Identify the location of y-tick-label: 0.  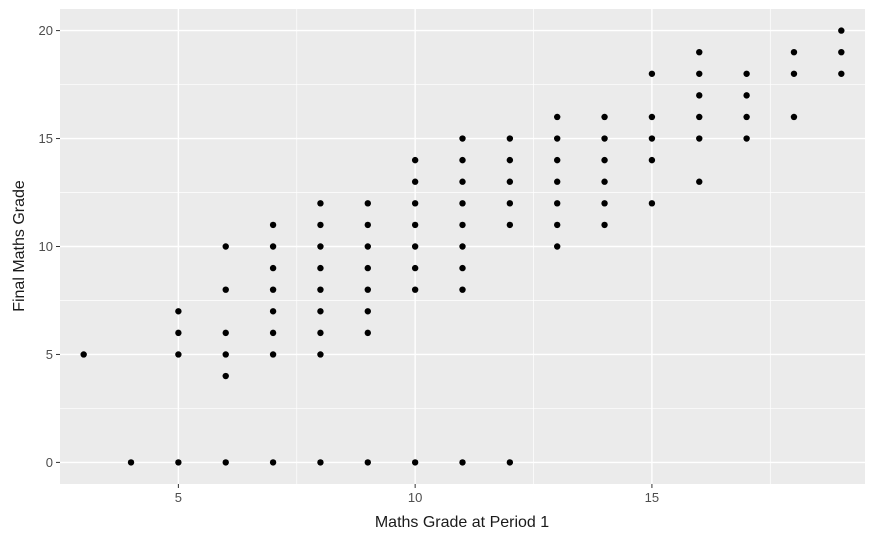
(49, 462).